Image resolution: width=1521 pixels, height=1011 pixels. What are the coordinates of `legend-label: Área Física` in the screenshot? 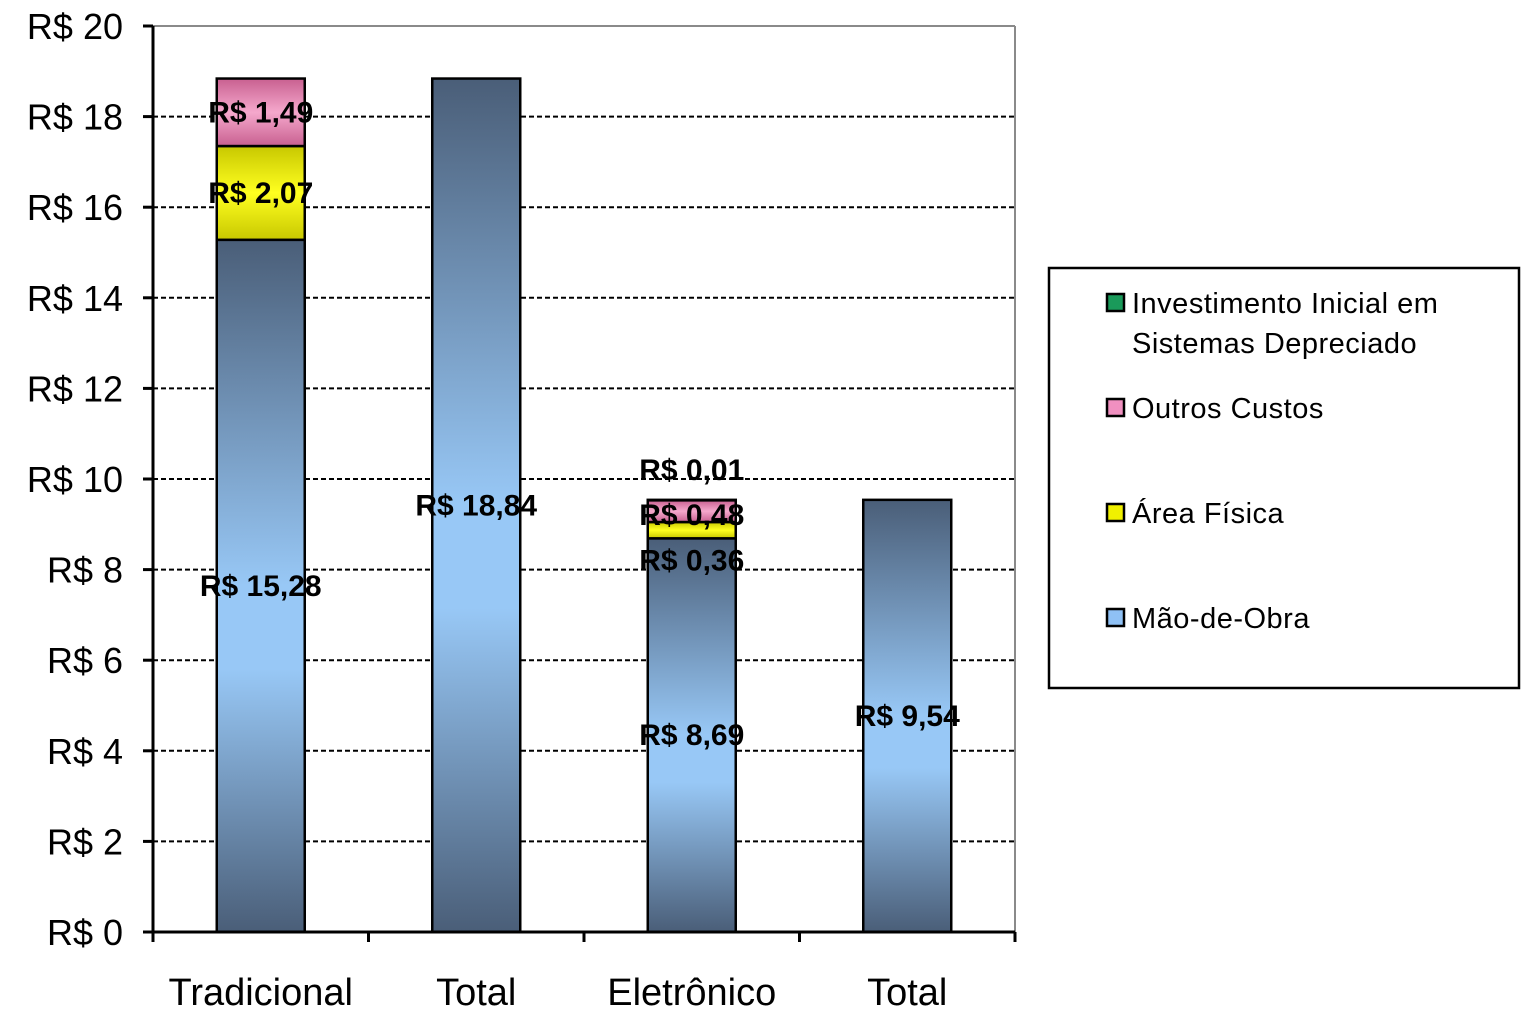 It's located at (1208, 513).